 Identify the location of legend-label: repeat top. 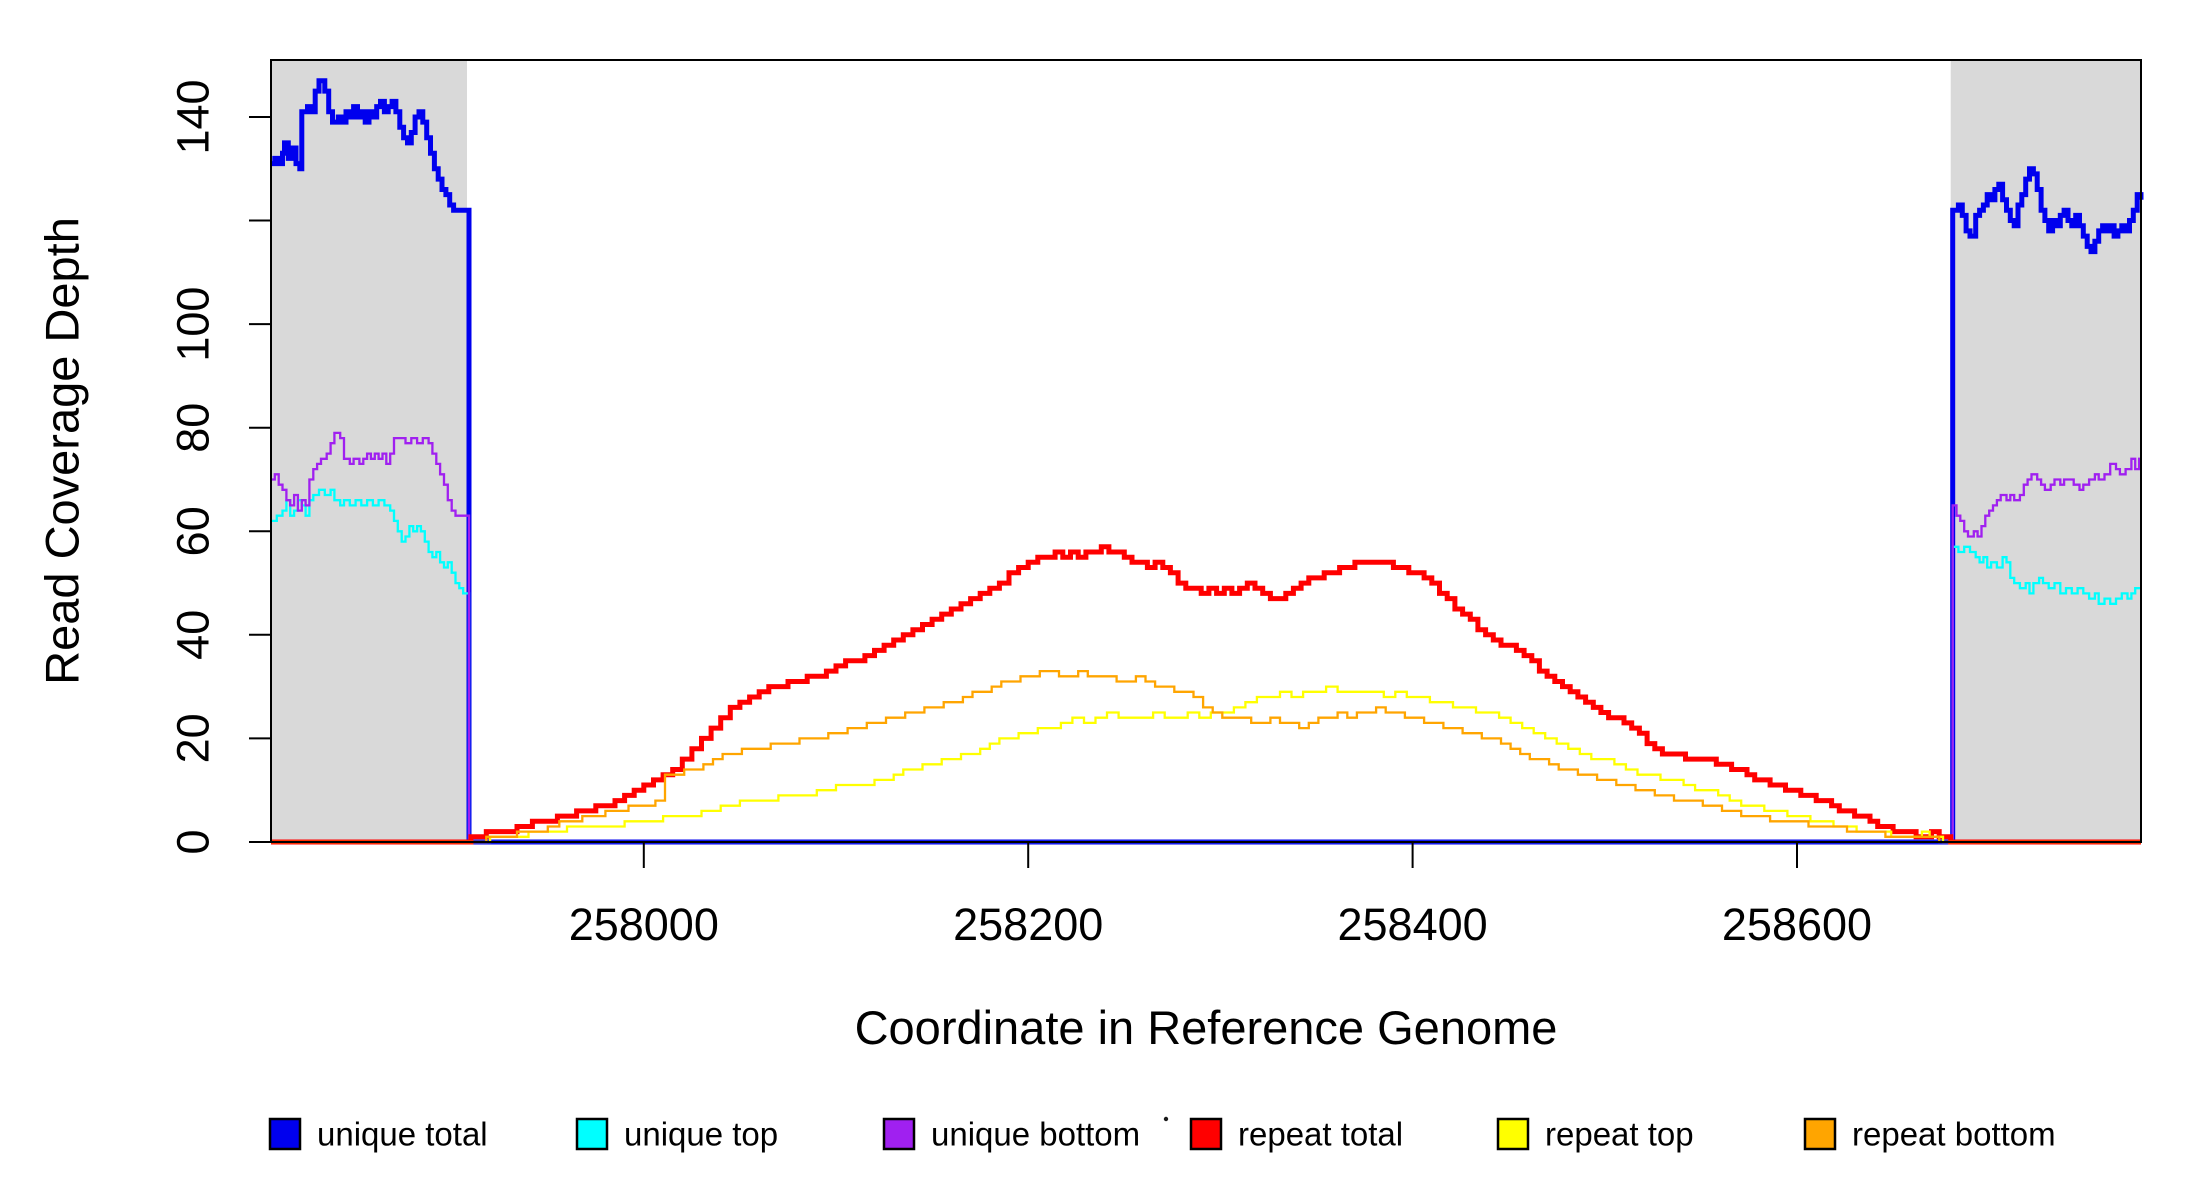
(1619, 1134).